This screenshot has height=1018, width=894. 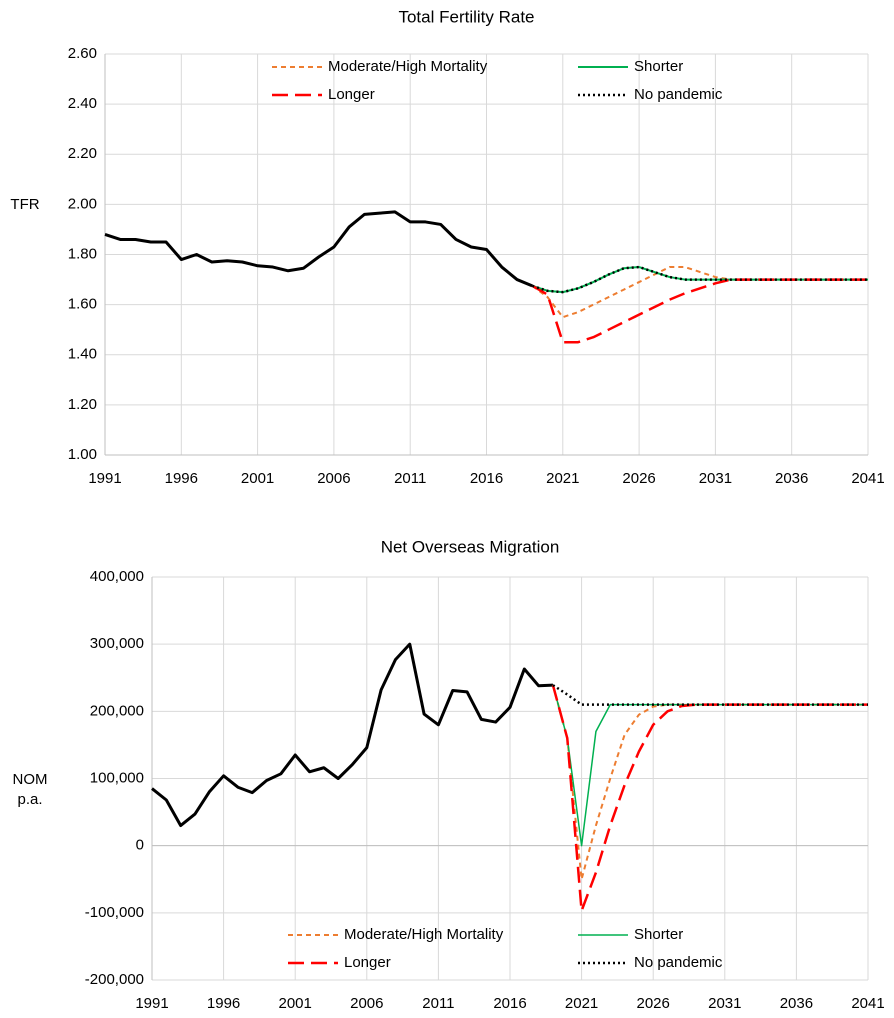 What do you see at coordinates (82, 454) in the screenshot?
I see `y-tick-label: 1.00` at bounding box center [82, 454].